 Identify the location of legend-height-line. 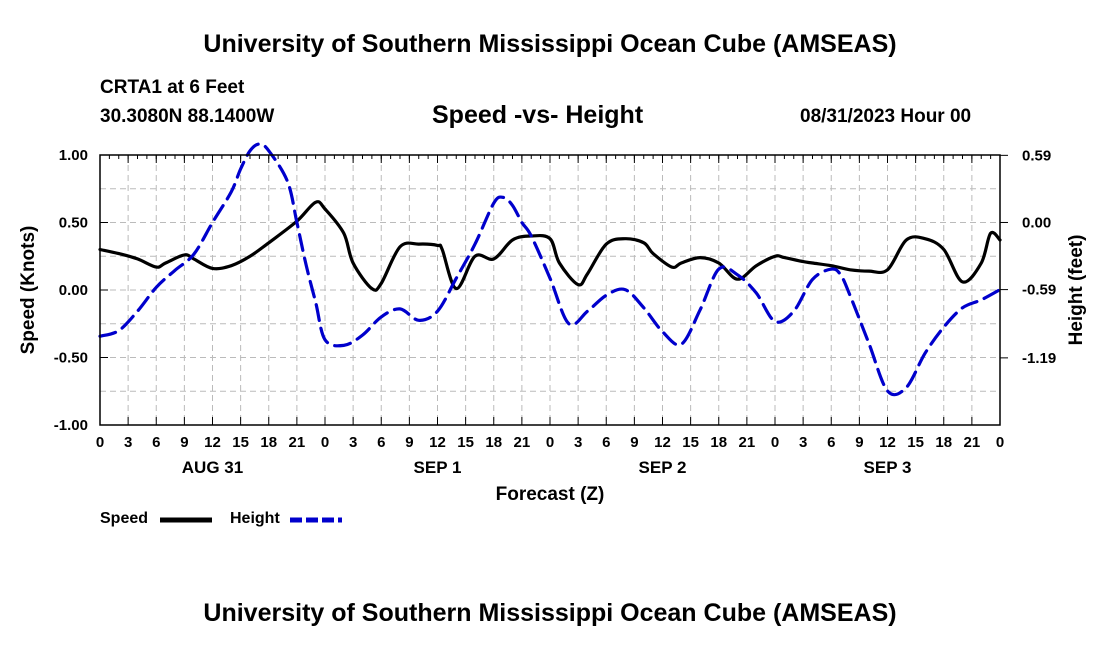
(316, 520).